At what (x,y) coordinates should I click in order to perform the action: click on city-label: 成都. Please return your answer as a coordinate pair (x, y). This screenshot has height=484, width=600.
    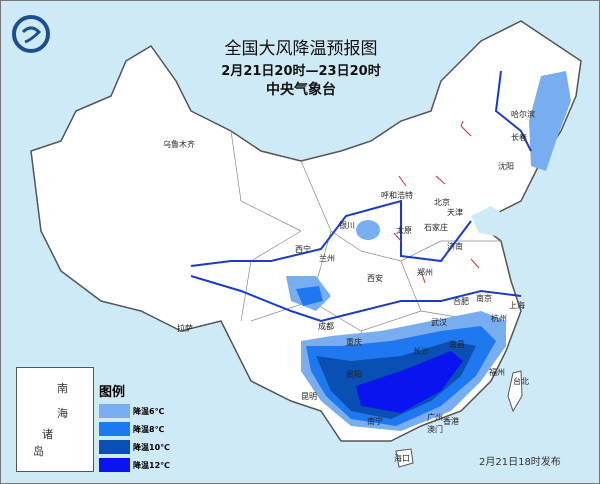
    Looking at the image, I should click on (326, 326).